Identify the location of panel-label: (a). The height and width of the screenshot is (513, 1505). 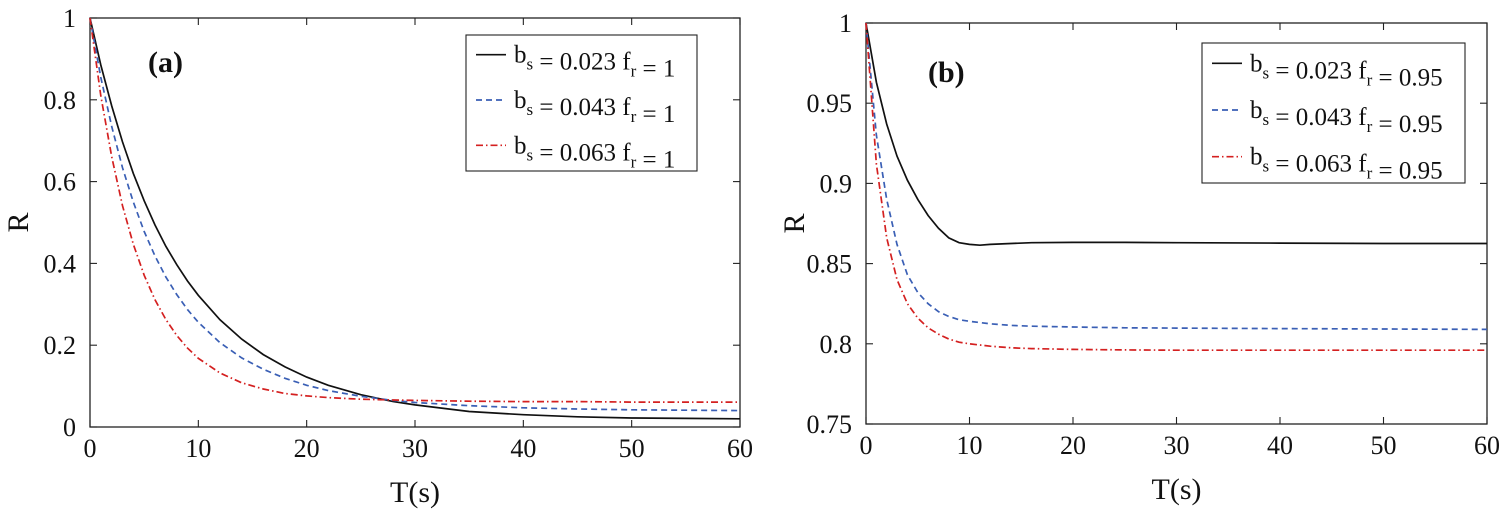
(165, 62).